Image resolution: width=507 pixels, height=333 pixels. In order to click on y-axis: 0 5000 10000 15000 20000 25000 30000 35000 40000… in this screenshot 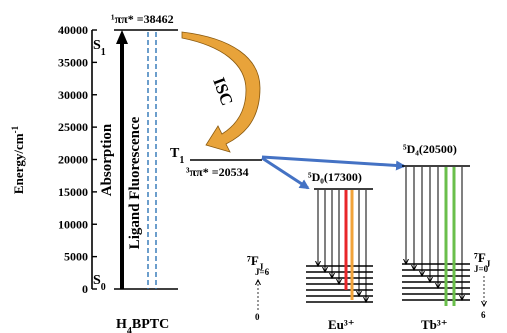, I will do `click(53, 159)`.